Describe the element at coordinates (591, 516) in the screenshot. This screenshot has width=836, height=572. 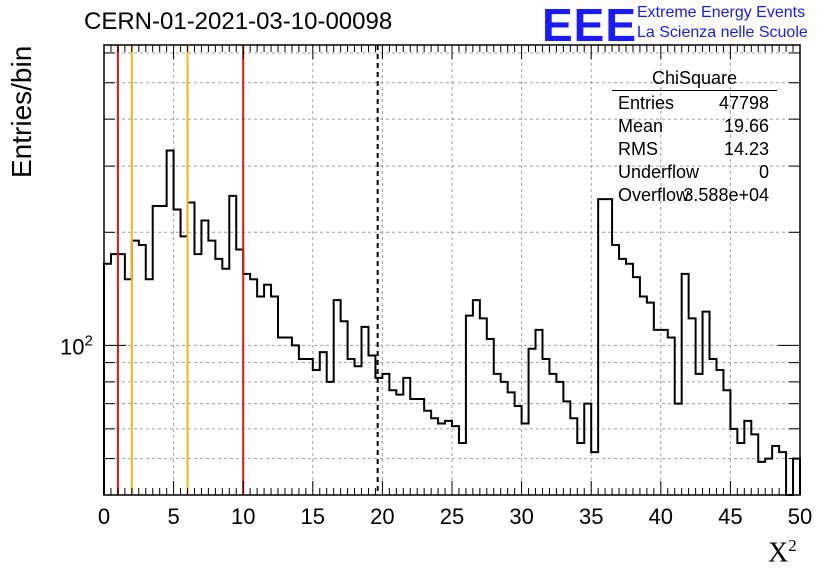
I see `x-tick-label: 35` at that location.